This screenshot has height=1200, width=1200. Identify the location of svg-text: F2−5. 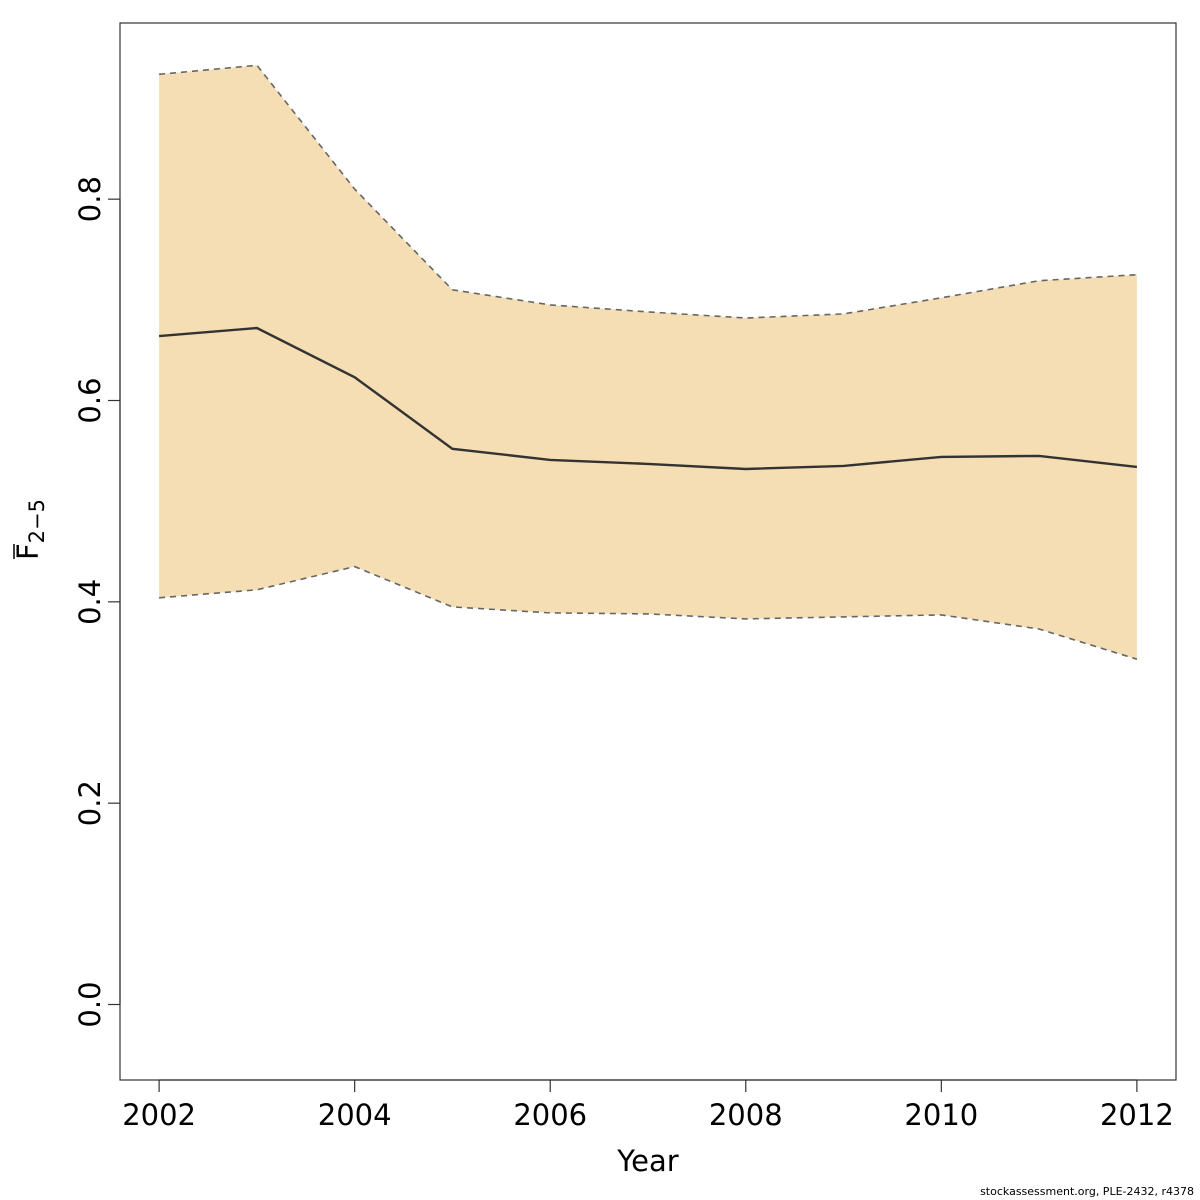
(30, 529).